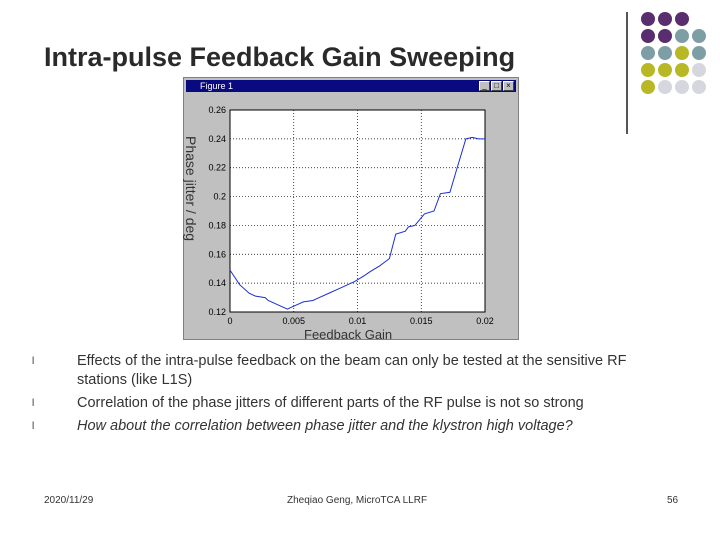 This screenshot has width=720, height=540. I want to click on x-axis-label: Feedback Gain, so click(348, 334).